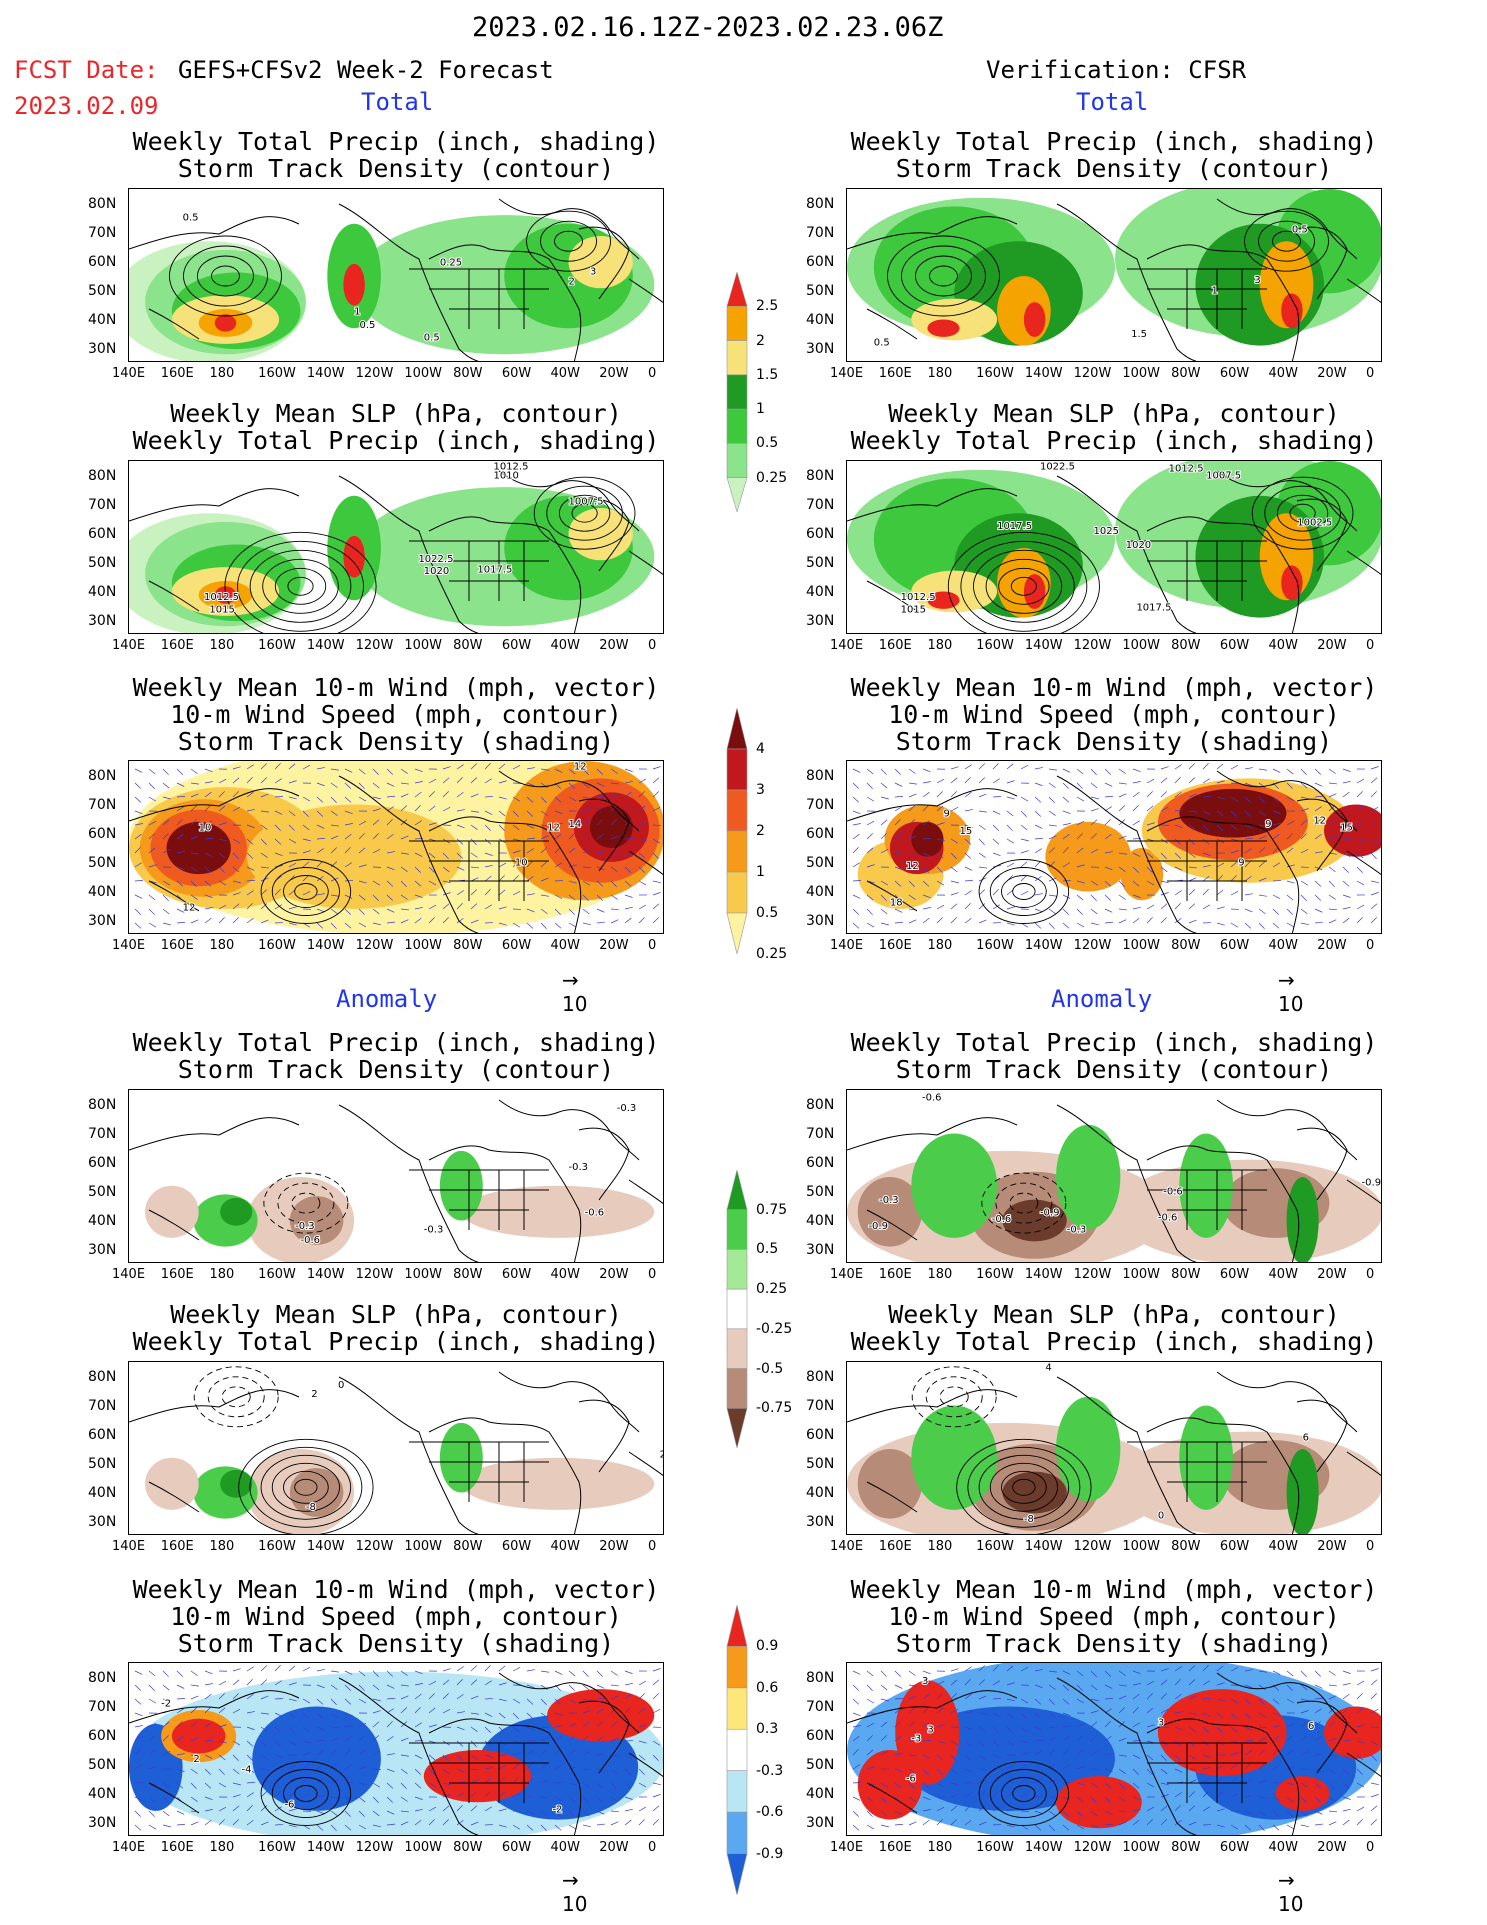  I want to click on colorbar-swatch, so click(737, 933).